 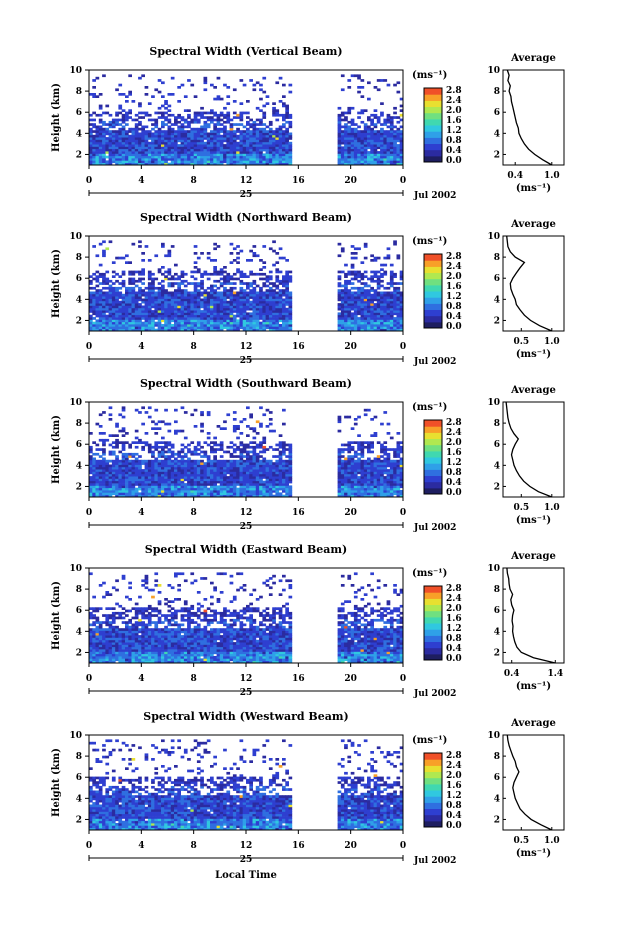 What do you see at coordinates (497, 134) in the screenshot?
I see `avg-y-tick-label: 4` at bounding box center [497, 134].